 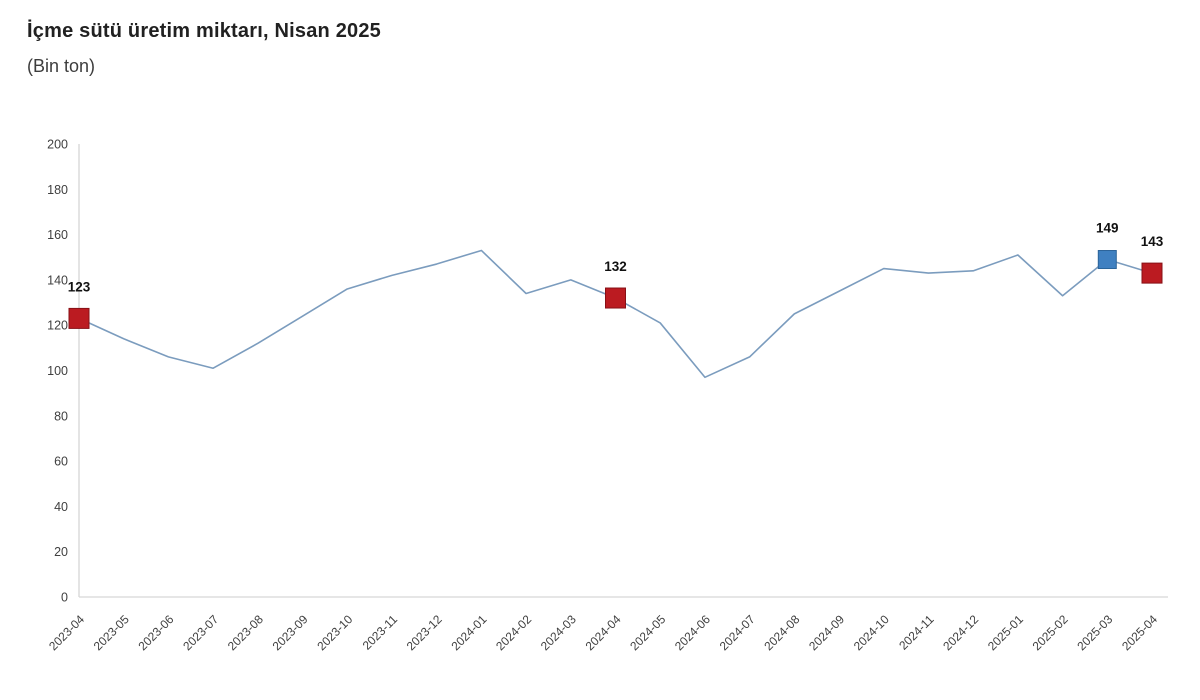 I want to click on y-tick-label: 200, so click(x=57, y=145).